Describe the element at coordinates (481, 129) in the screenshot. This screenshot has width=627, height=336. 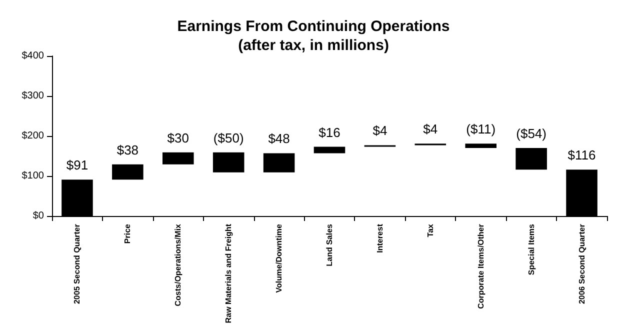
I see `data-label: ($11)` at that location.